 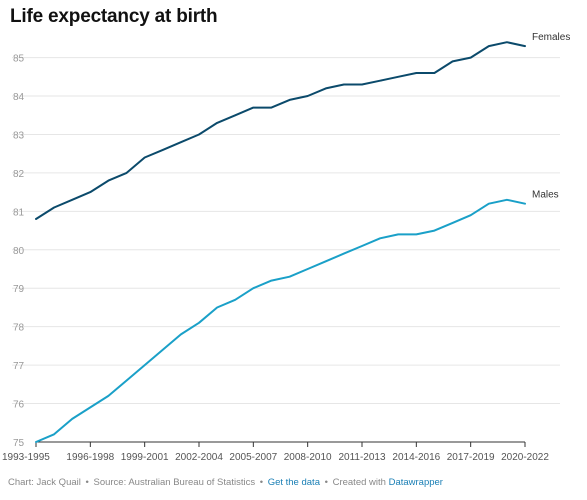 What do you see at coordinates (19, 135) in the screenshot?
I see `y-tick-label: 83` at bounding box center [19, 135].